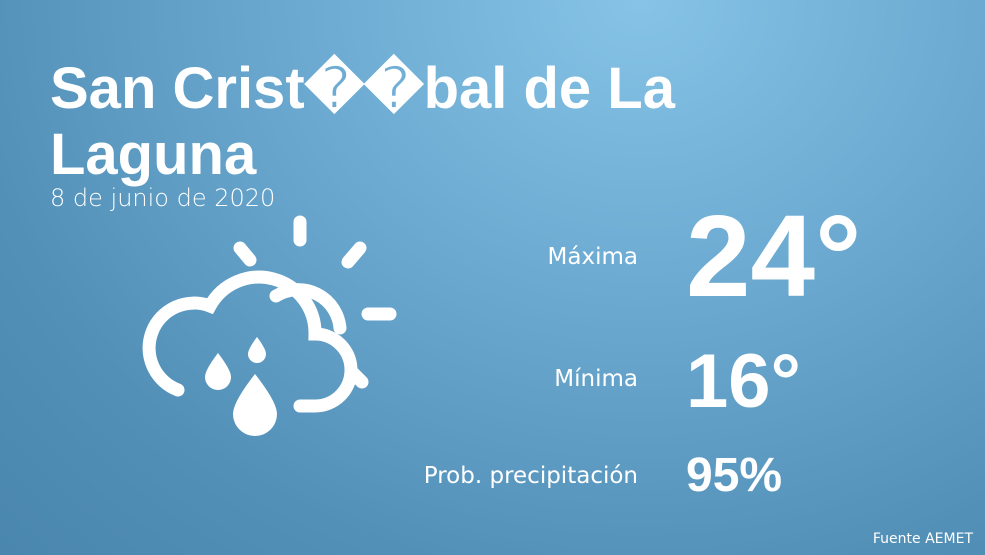 This screenshot has height=555, width=985. What do you see at coordinates (743, 381) in the screenshot?
I see `value-min: 16°` at bounding box center [743, 381].